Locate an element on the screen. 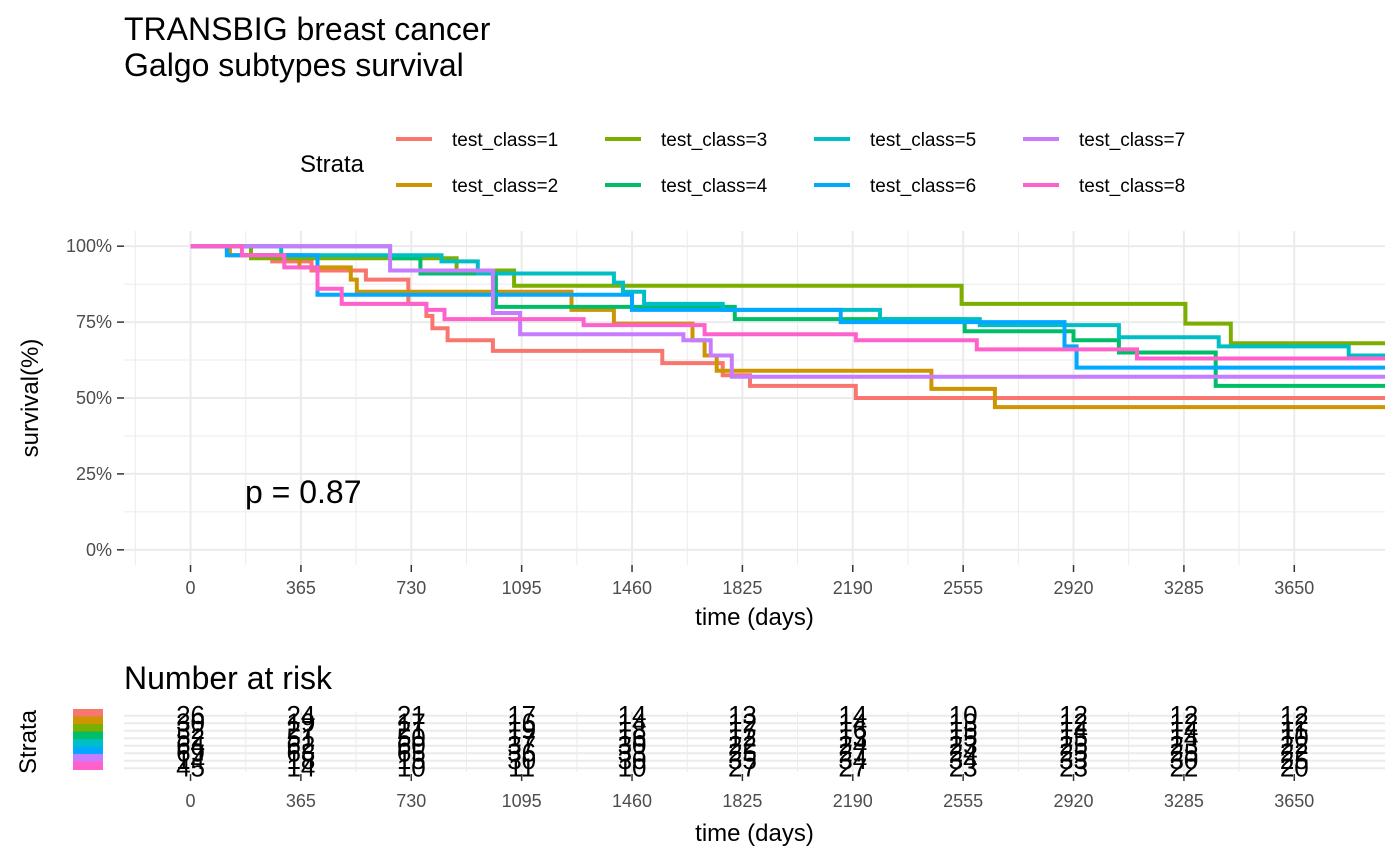  chart-title-line: Galgo subtypes survival is located at coordinates (294, 65).